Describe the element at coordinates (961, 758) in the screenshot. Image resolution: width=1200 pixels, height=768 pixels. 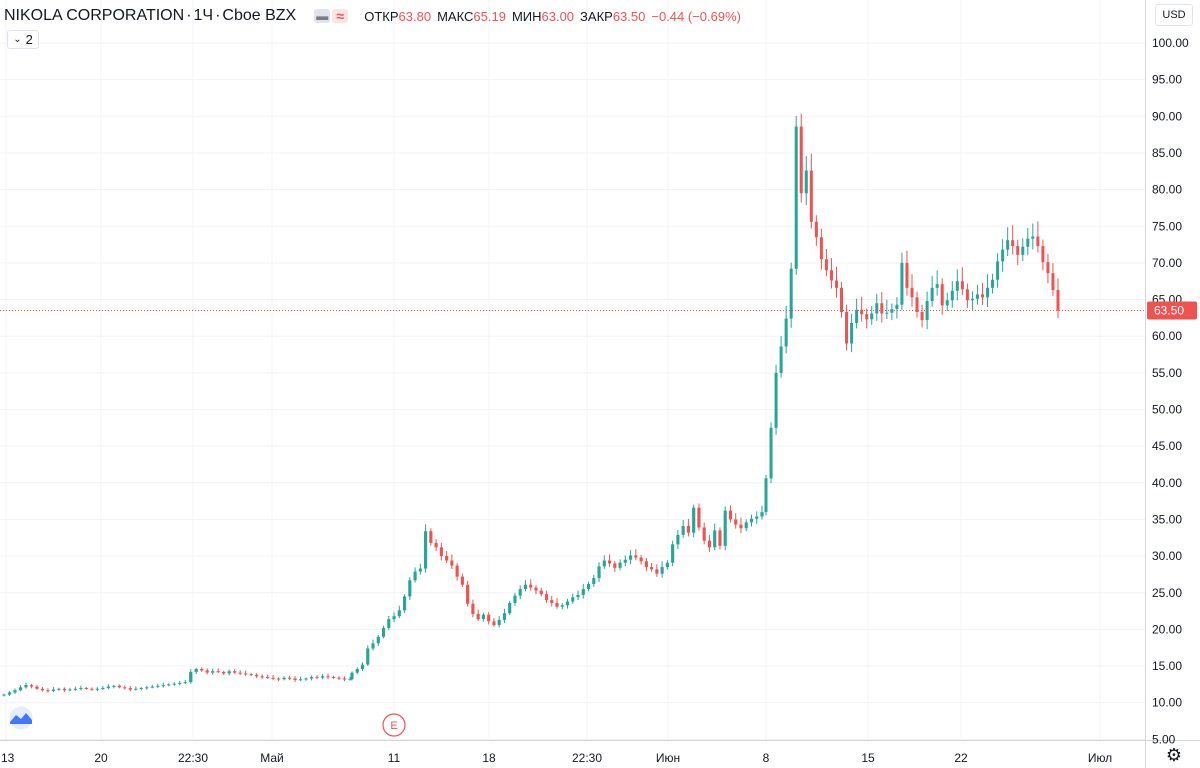
I see `x-tick-label: 22` at that location.